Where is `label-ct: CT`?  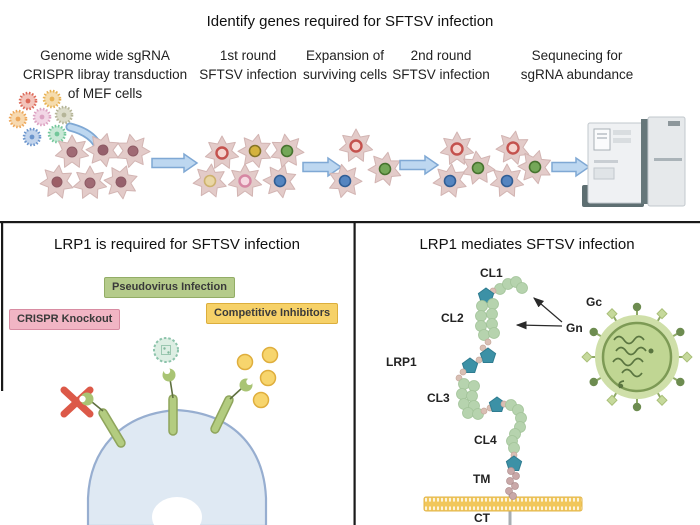
label-ct: CT is located at coordinates (482, 518).